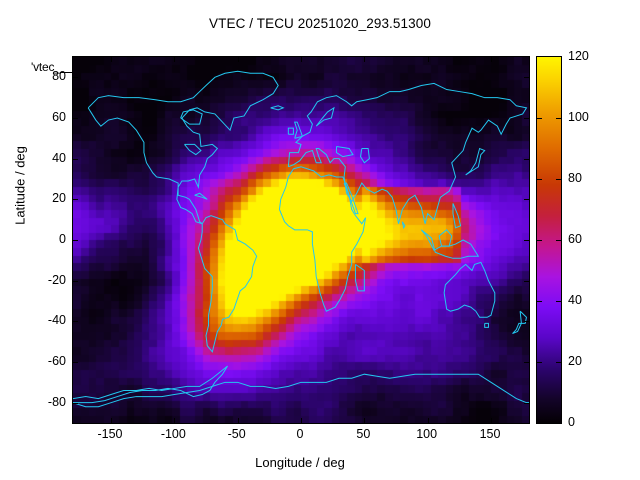 The height and width of the screenshot is (480, 640). What do you see at coordinates (575, 239) in the screenshot?
I see `colorbar-tick-label: 60` at bounding box center [575, 239].